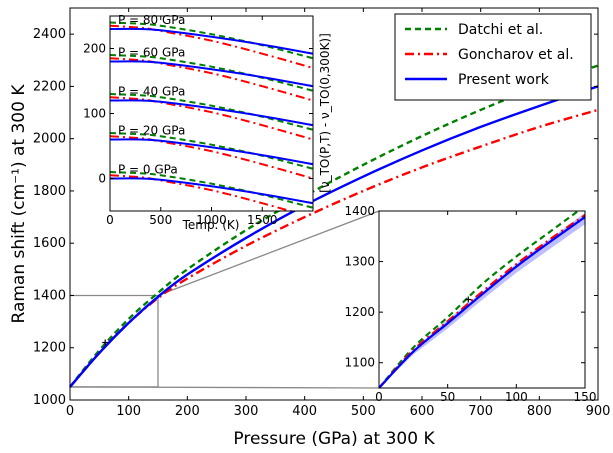 The width and height of the screenshot is (613, 453). What do you see at coordinates (94, 114) in the screenshot?
I see `y-tick-label: 100` at bounding box center [94, 114].